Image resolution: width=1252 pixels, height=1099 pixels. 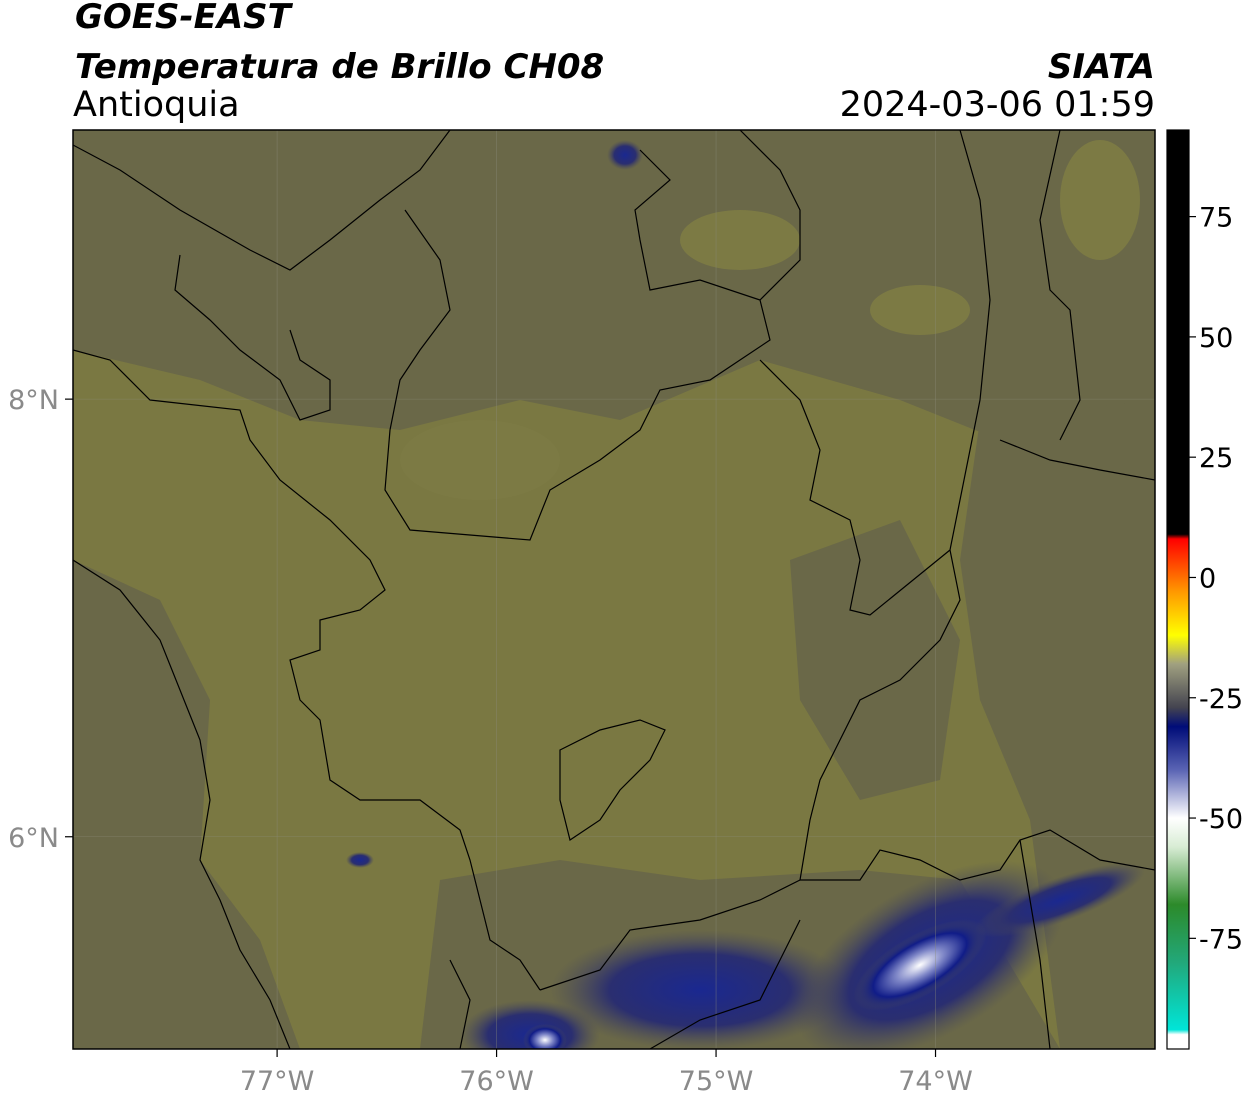 What do you see at coordinates (184, 18) in the screenshot?
I see `title: GOES-EAST` at bounding box center [184, 18].